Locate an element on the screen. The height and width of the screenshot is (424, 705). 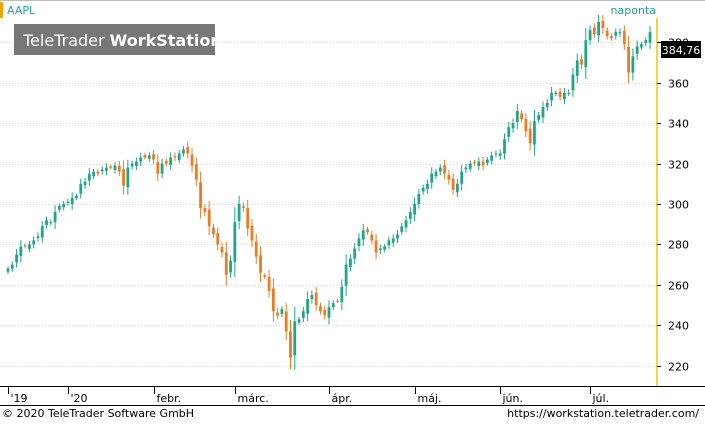
symbol-accent is located at coordinates (1, 10).